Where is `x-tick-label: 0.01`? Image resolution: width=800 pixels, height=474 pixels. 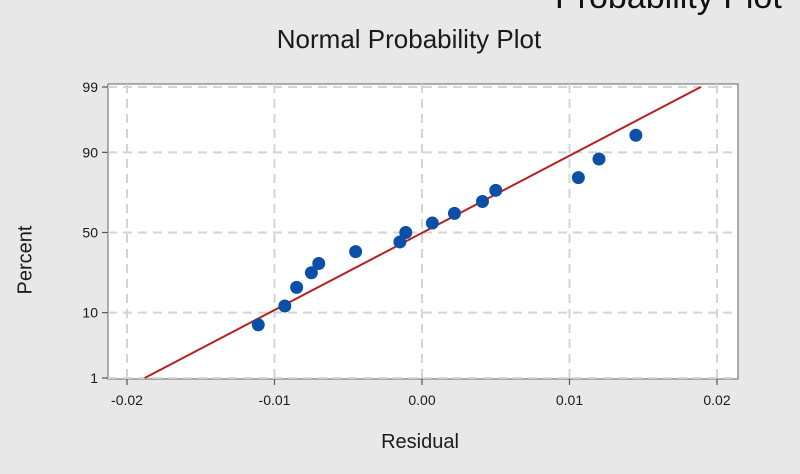 x-tick-label: 0.01 is located at coordinates (569, 400).